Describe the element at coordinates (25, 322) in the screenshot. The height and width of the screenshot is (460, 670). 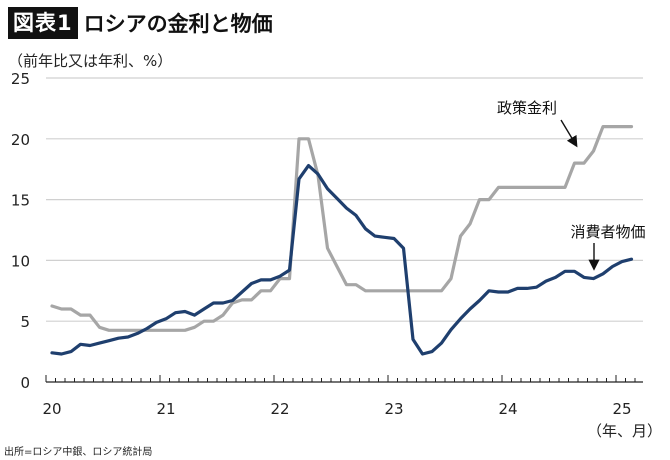
I see `y-tick-label: 5` at that location.